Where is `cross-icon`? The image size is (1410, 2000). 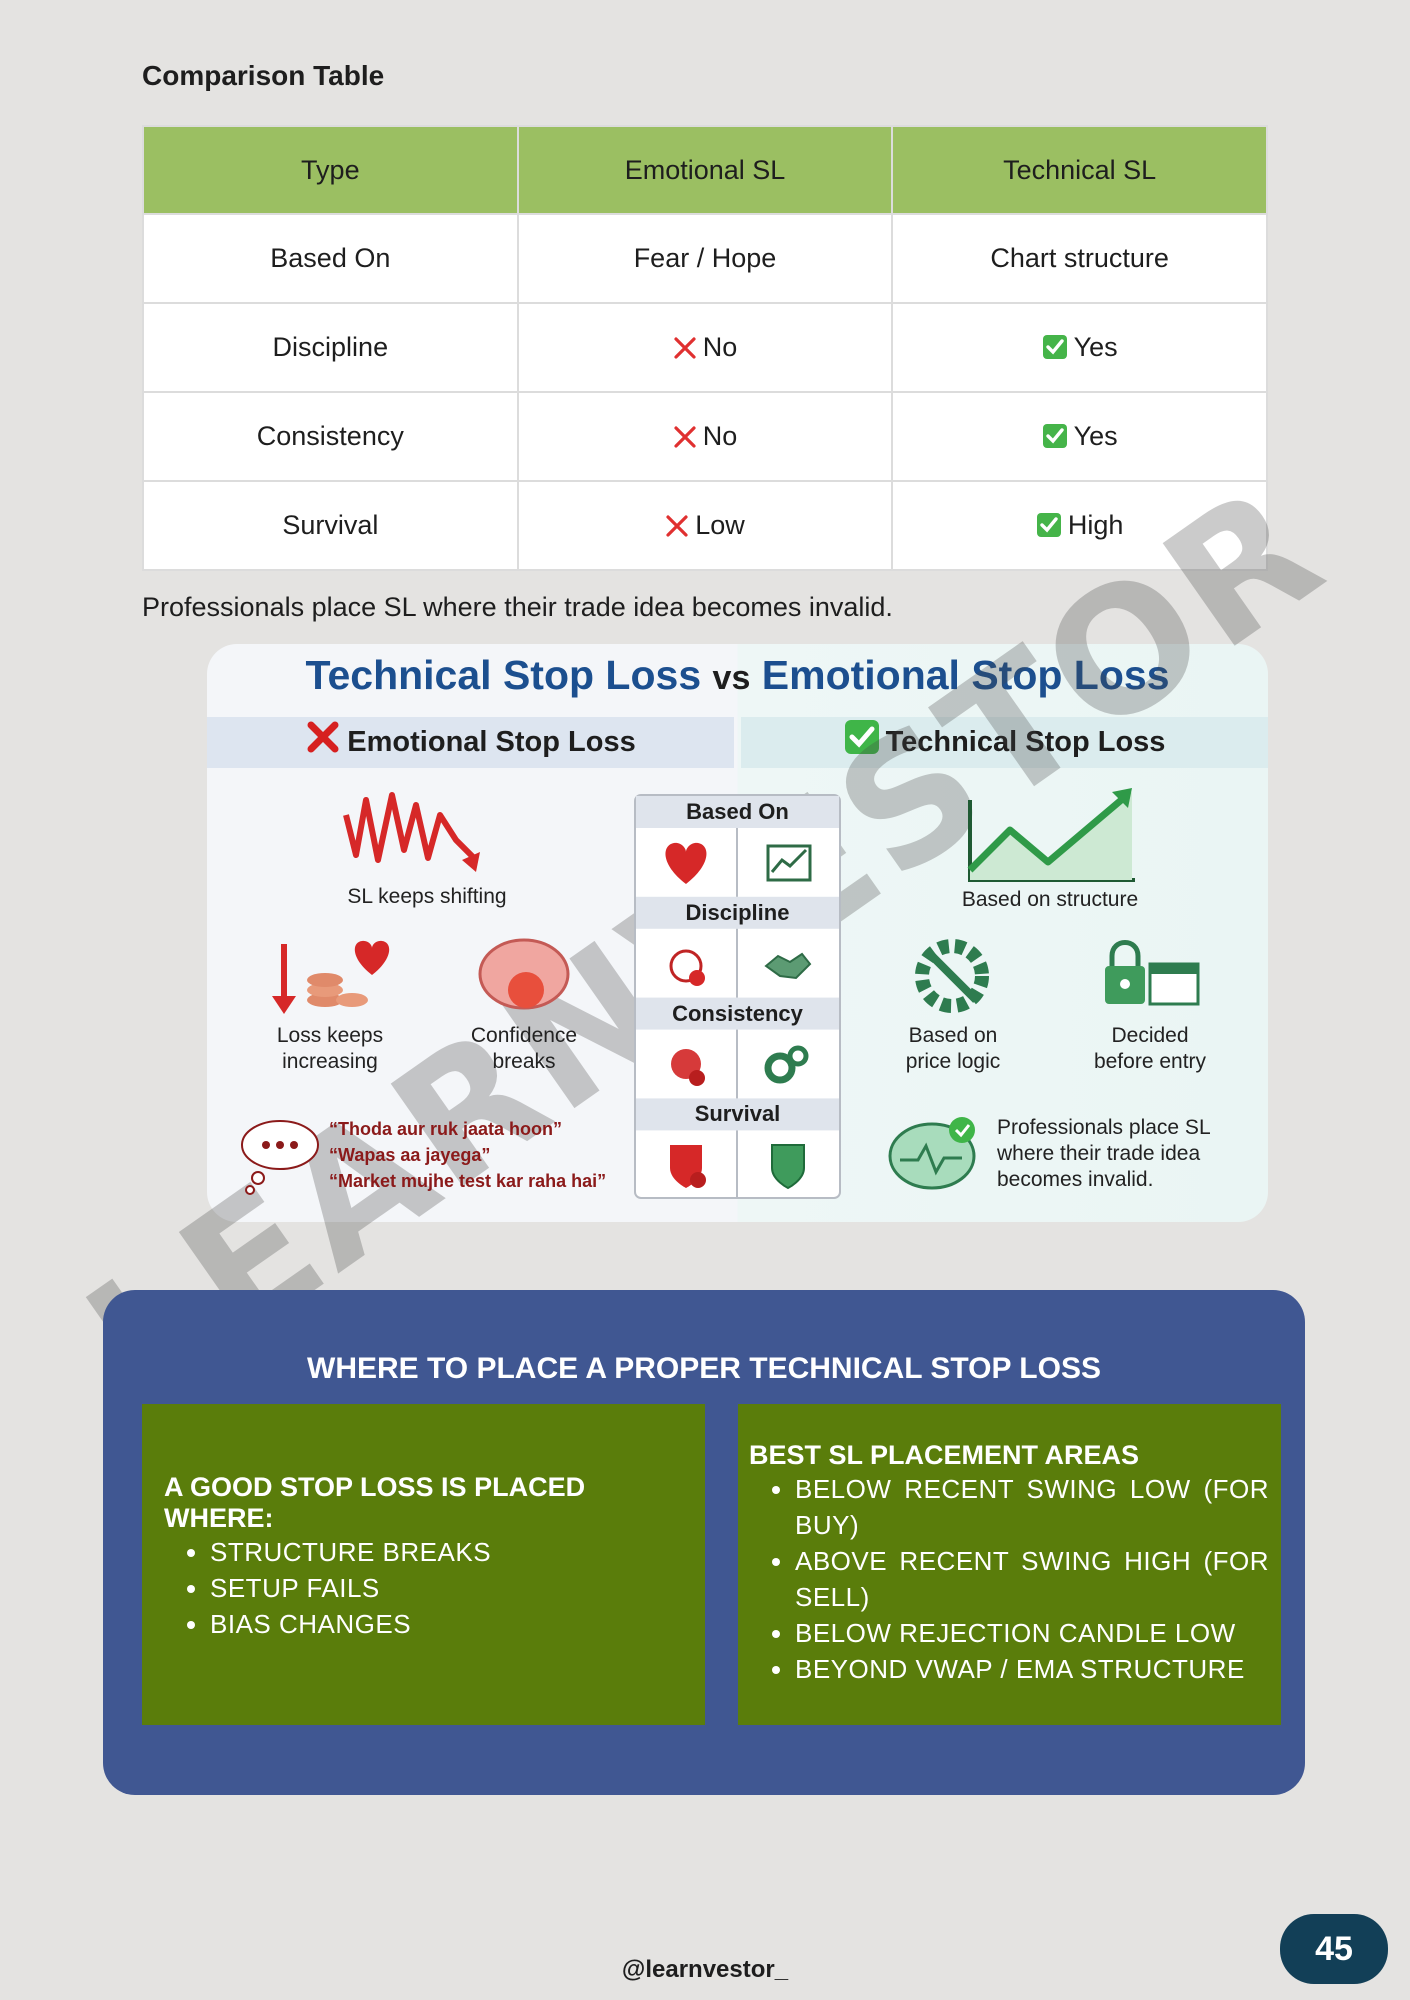 cross-icon is located at coordinates (323, 737).